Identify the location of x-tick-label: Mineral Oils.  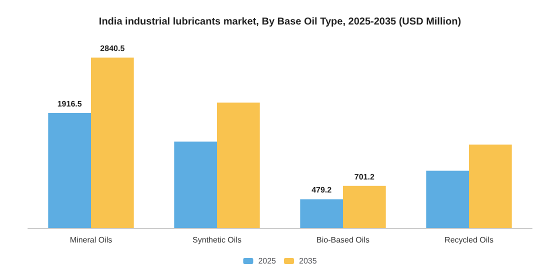
(91, 240).